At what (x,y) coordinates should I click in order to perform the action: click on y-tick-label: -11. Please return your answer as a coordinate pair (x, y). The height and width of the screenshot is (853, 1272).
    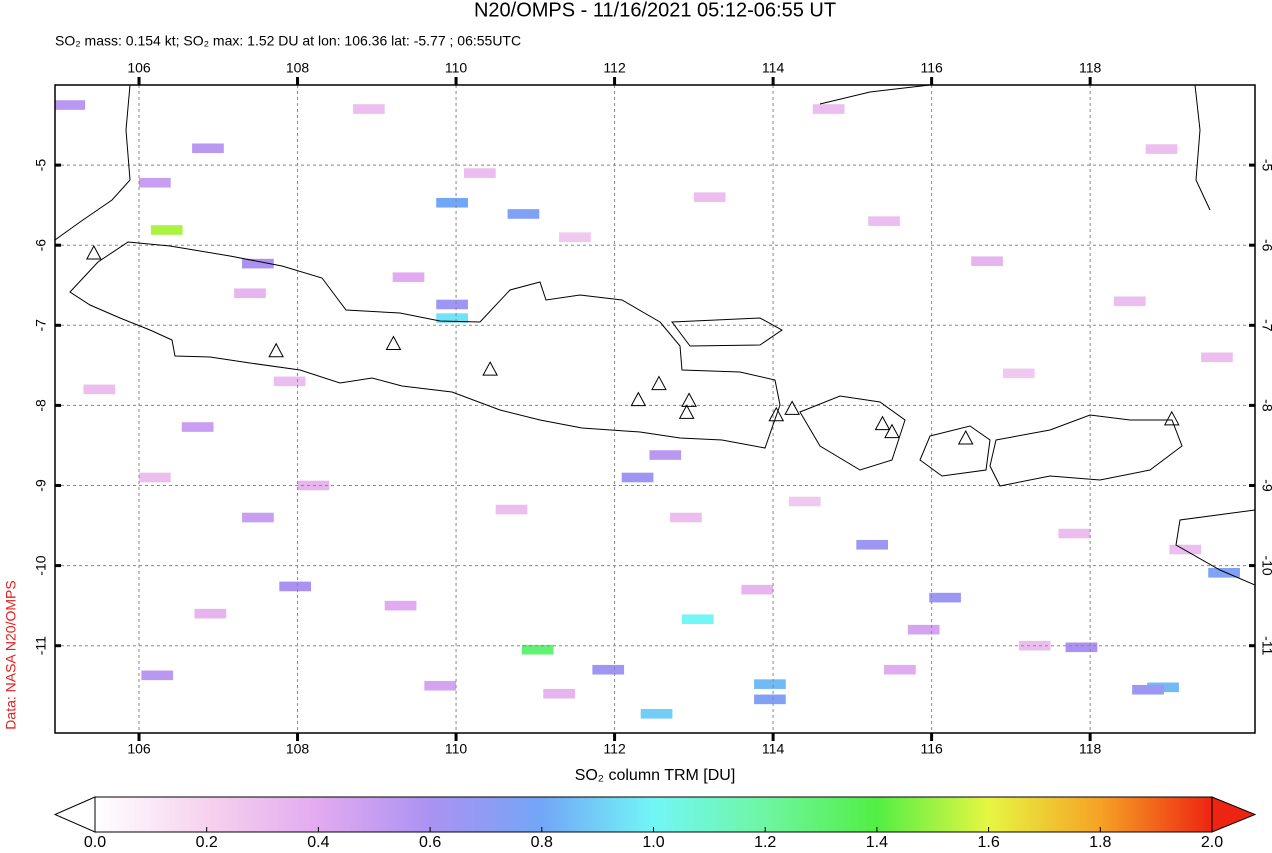
    Looking at the image, I should click on (41, 645).